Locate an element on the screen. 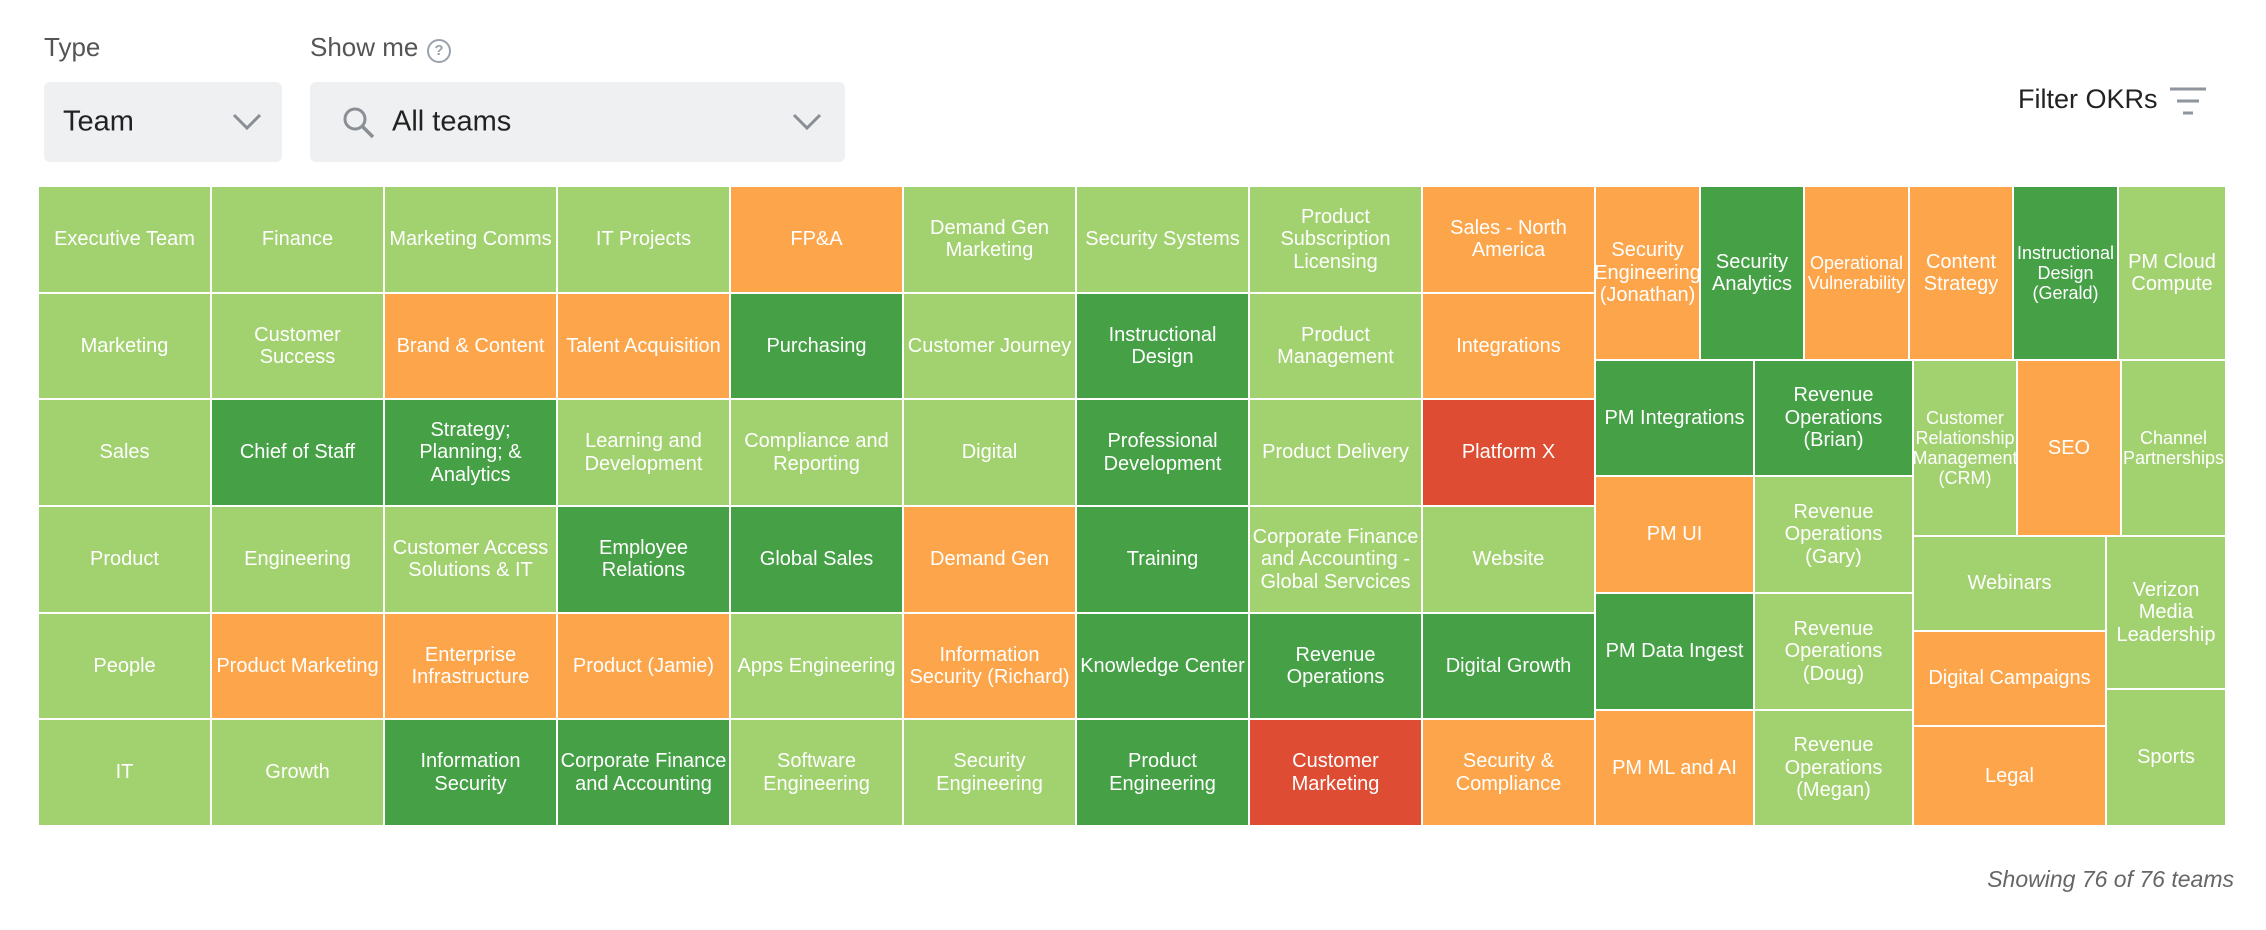 The image size is (2266, 930). team-tile-pm-cloud-compute: PM Cloud Compute is located at coordinates (2172, 273).